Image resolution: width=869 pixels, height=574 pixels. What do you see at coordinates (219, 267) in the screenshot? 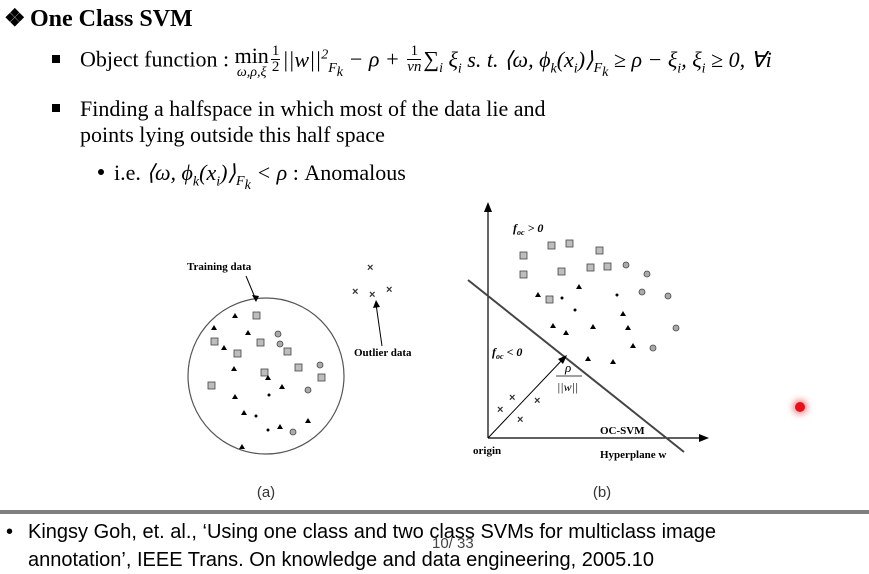
I see `training-data-label: Training data` at bounding box center [219, 267].